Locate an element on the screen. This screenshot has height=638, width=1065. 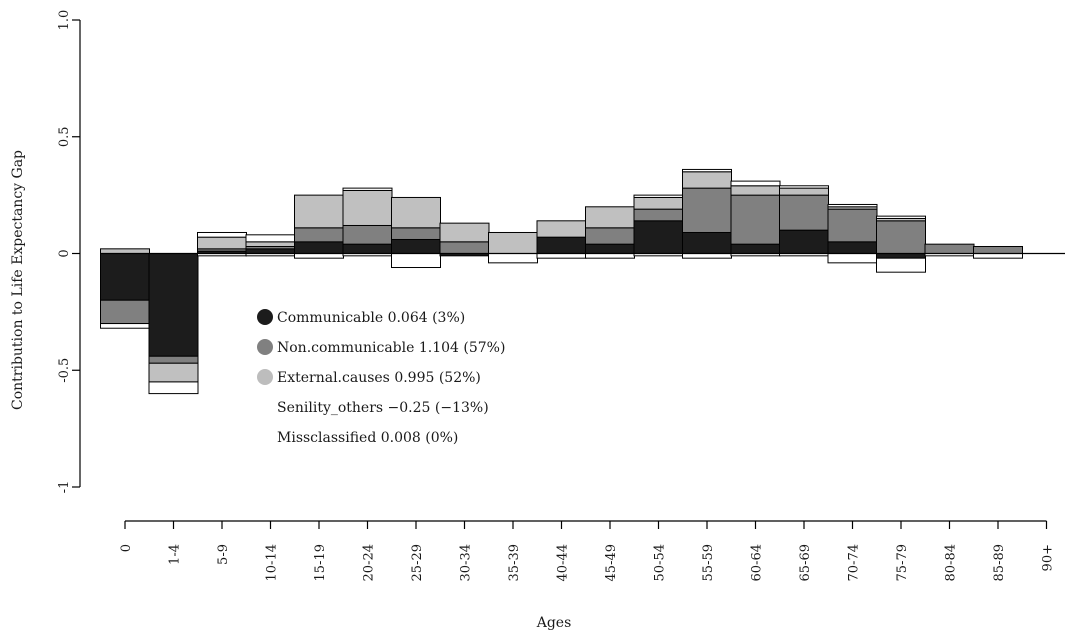
x-tick-label-75-79: 75-79 is located at coordinates (902, 562).